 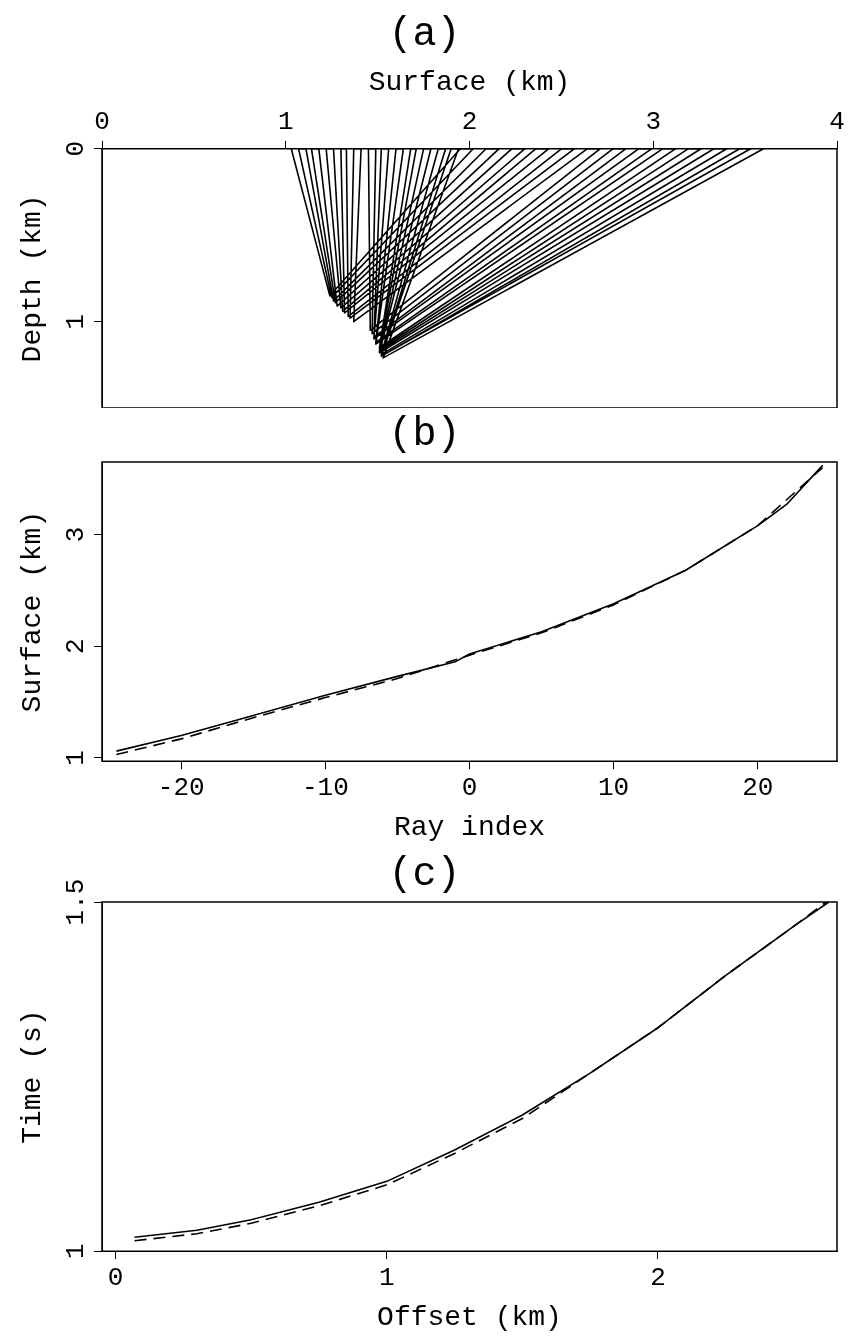 I want to click on chart-title: (b), so click(x=424, y=434).